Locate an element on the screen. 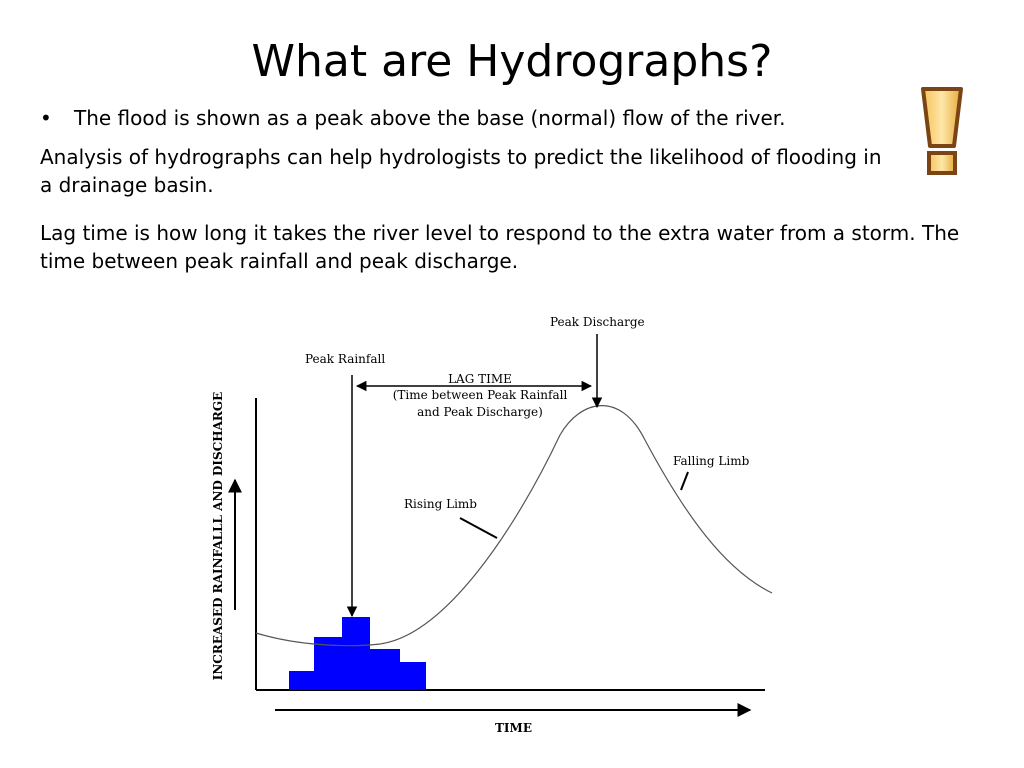 Image resolution: width=1024 pixels, height=768 pixels. lag-time-description-line1: (Time between Peak Rainfall is located at coordinates (480, 395).